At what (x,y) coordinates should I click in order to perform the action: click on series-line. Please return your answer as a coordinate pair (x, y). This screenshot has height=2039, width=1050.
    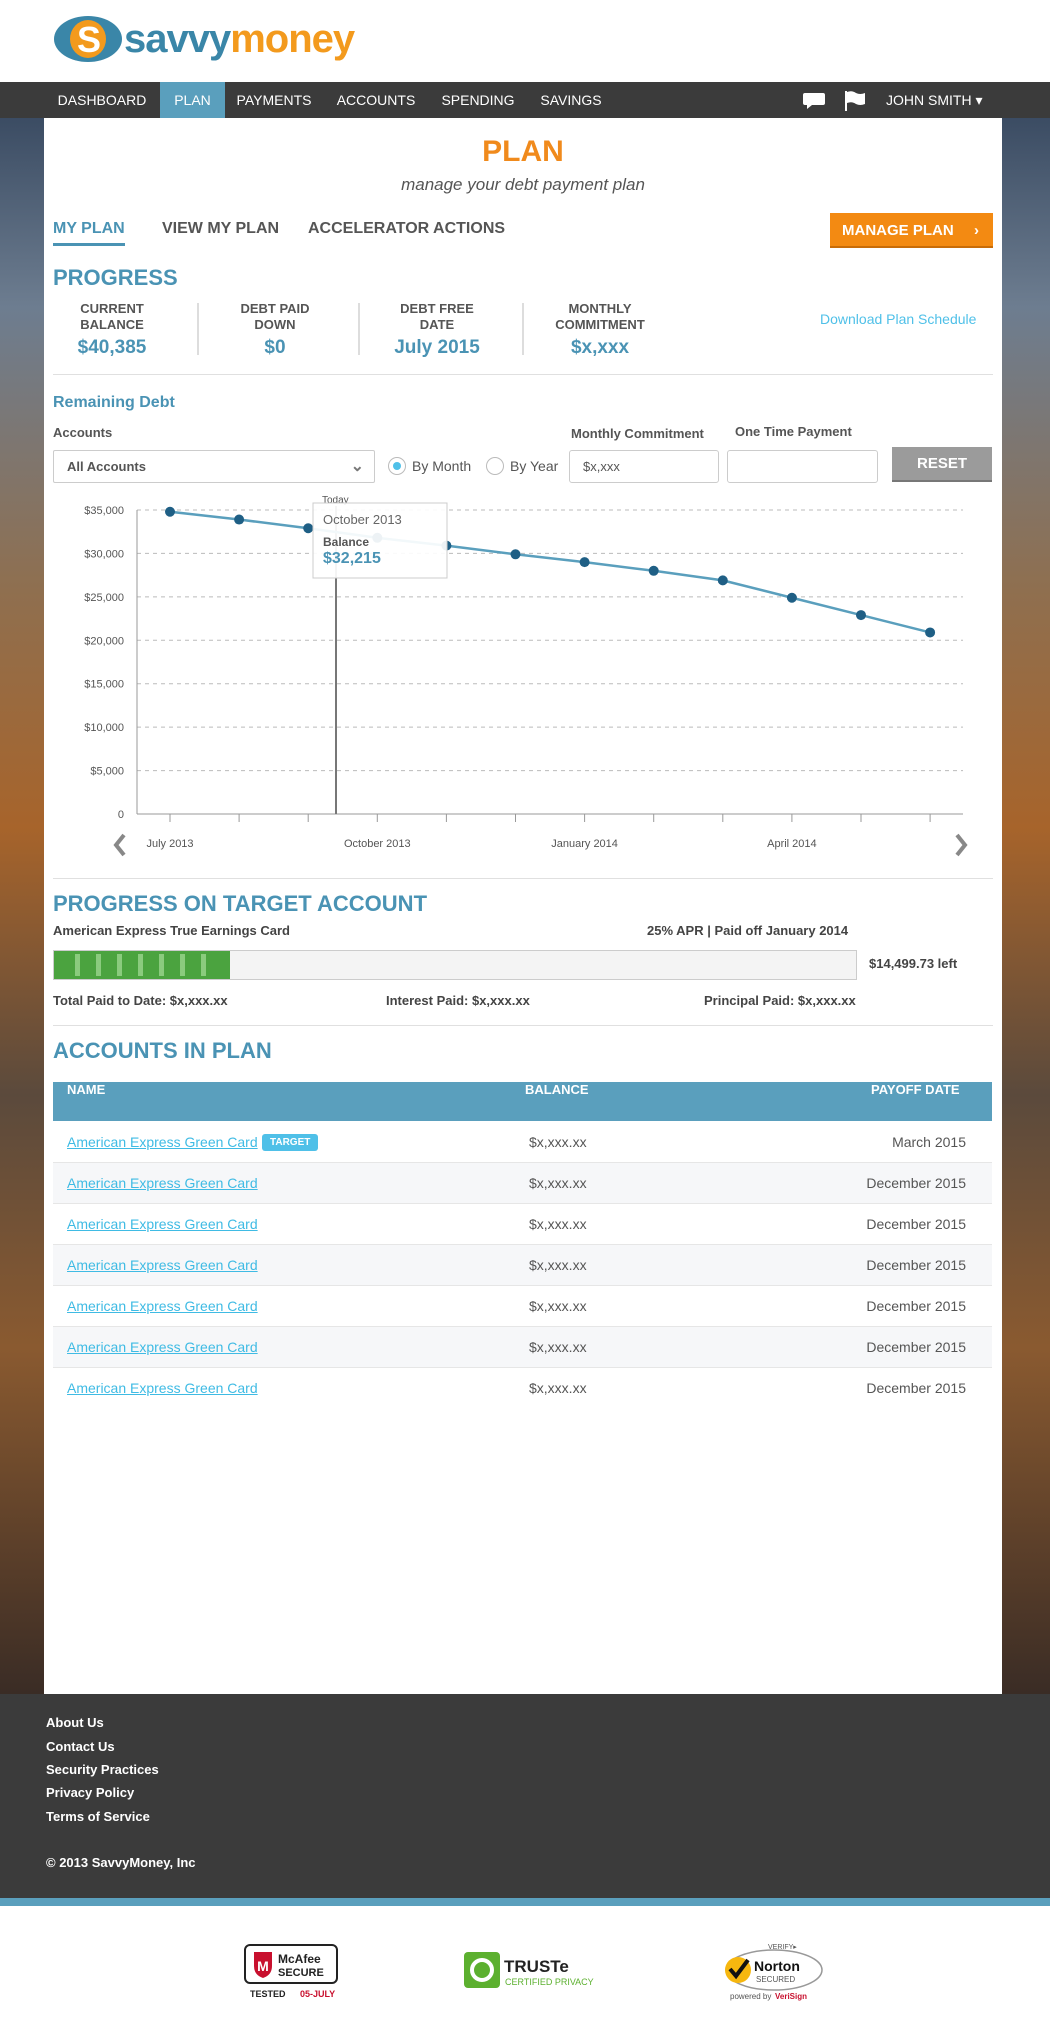
    Looking at the image, I should click on (550, 572).